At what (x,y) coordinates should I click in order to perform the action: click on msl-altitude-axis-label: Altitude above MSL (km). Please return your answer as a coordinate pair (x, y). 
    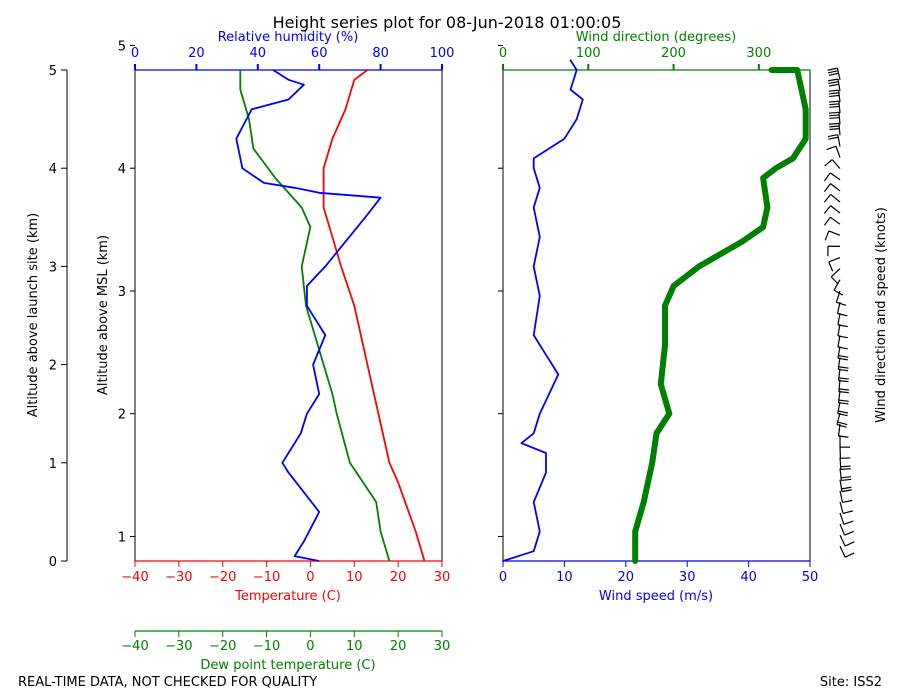
    Looking at the image, I should click on (103, 315).